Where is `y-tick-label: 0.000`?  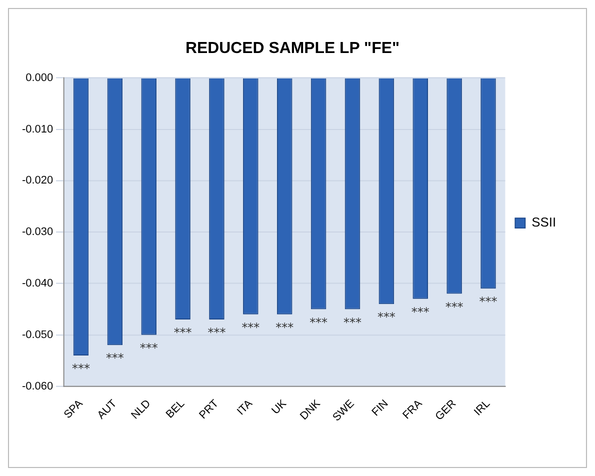 y-tick-label: 0.000 is located at coordinates (40, 78).